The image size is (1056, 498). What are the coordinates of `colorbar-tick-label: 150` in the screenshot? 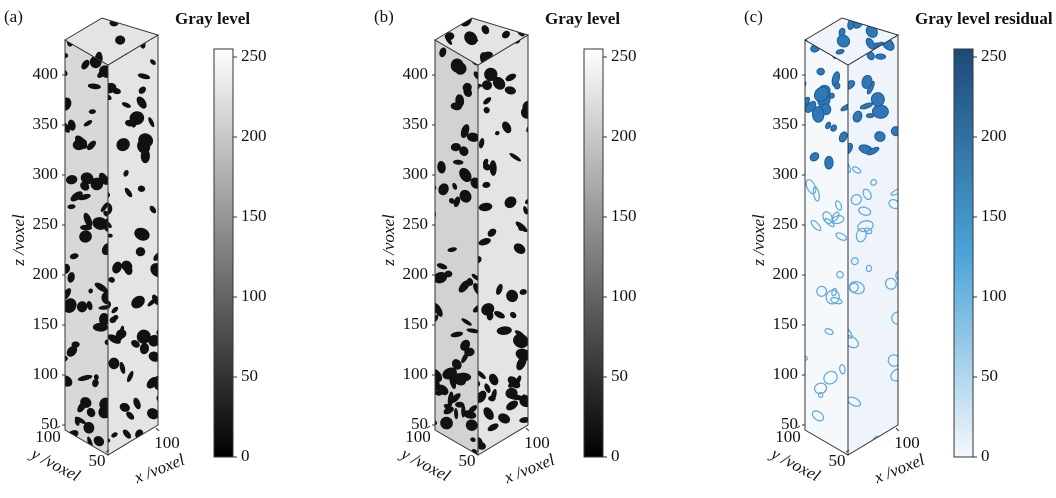 It's located at (254, 215).